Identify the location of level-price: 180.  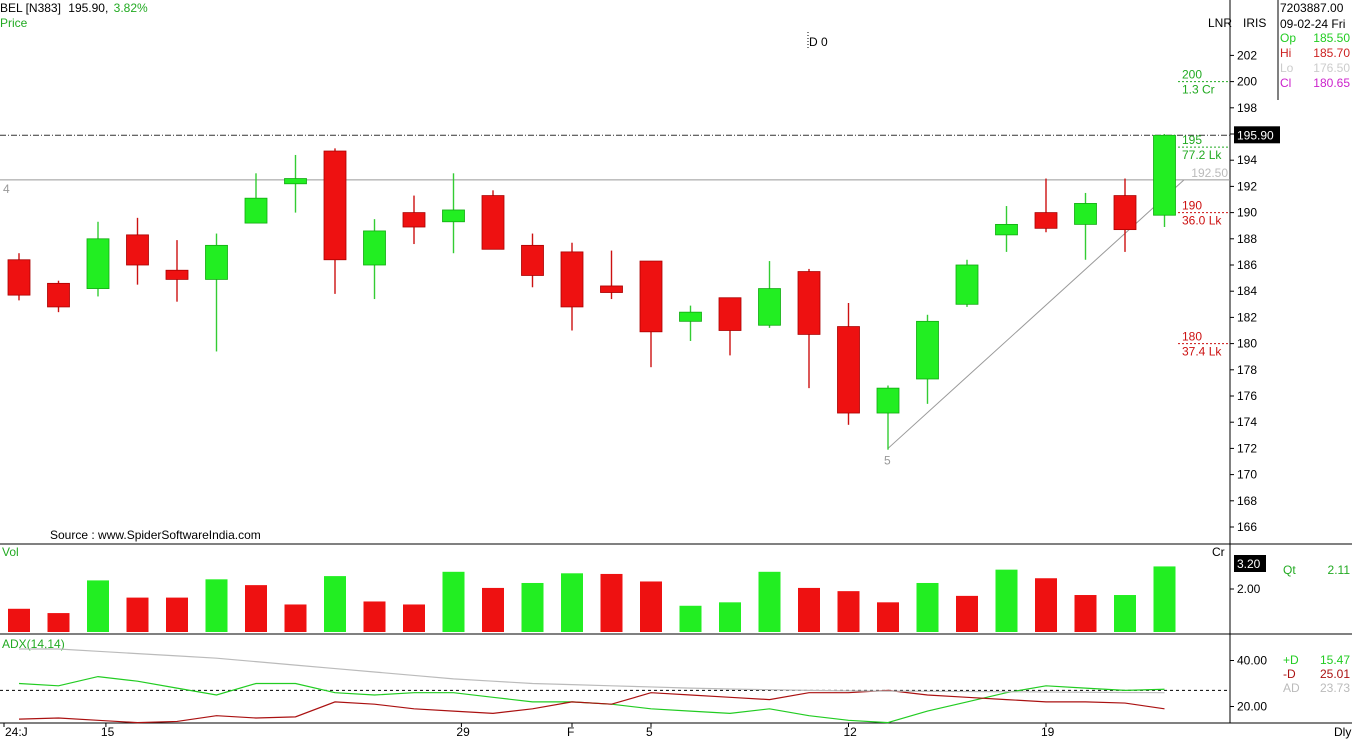
(1192, 337).